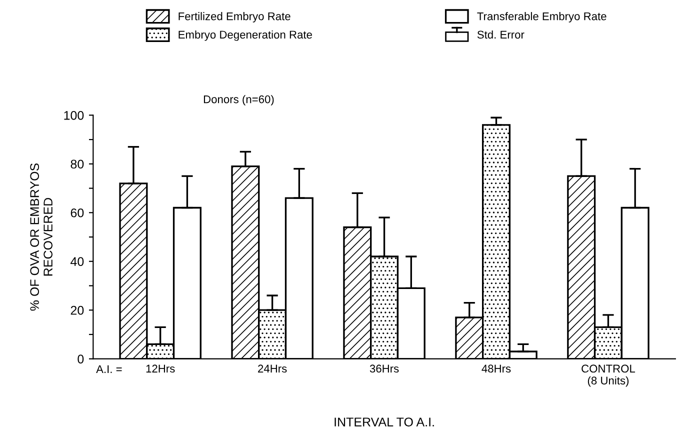 Image resolution: width=685 pixels, height=443 pixels. What do you see at coordinates (239, 100) in the screenshot?
I see `chart-subtitle: Donors (n=60)` at bounding box center [239, 100].